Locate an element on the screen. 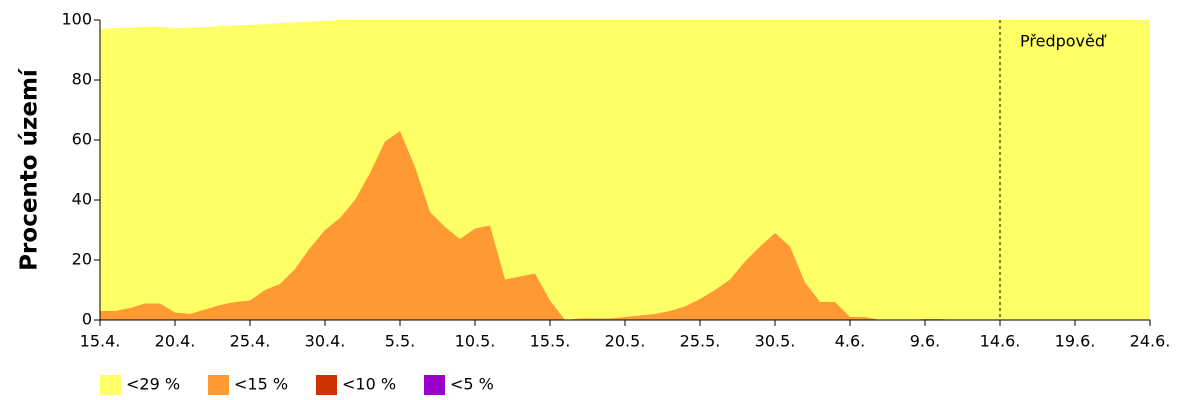 This screenshot has height=400, width=1200. x-tick-label: 24.6. is located at coordinates (1150, 341).